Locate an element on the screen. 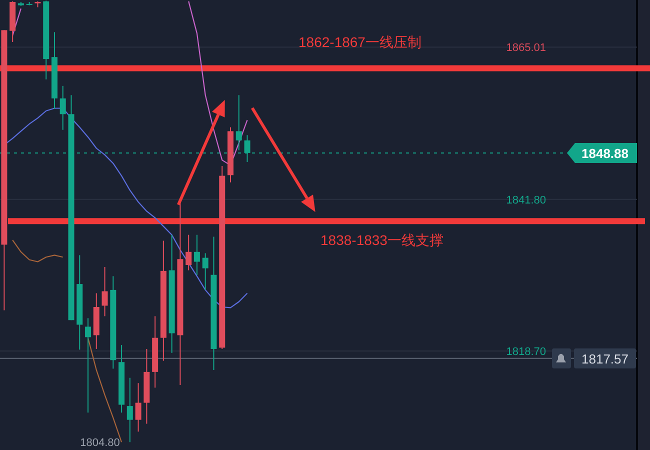  y-tick-label: 1841.80 is located at coordinates (526, 200).